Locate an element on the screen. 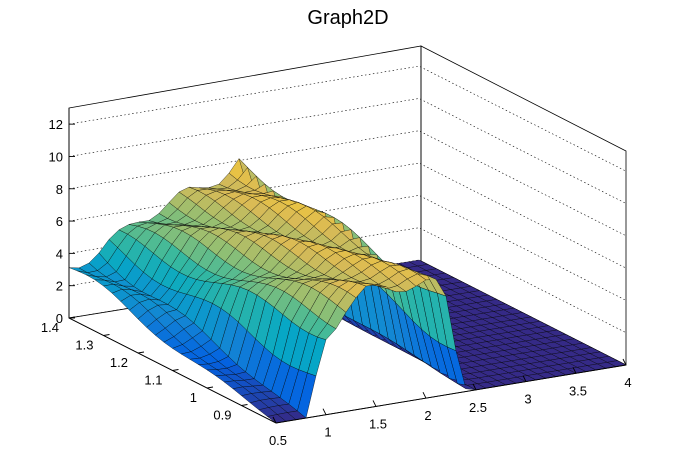  z-axis: 0 2 4 6 8 10 12 is located at coordinates (62, 217).